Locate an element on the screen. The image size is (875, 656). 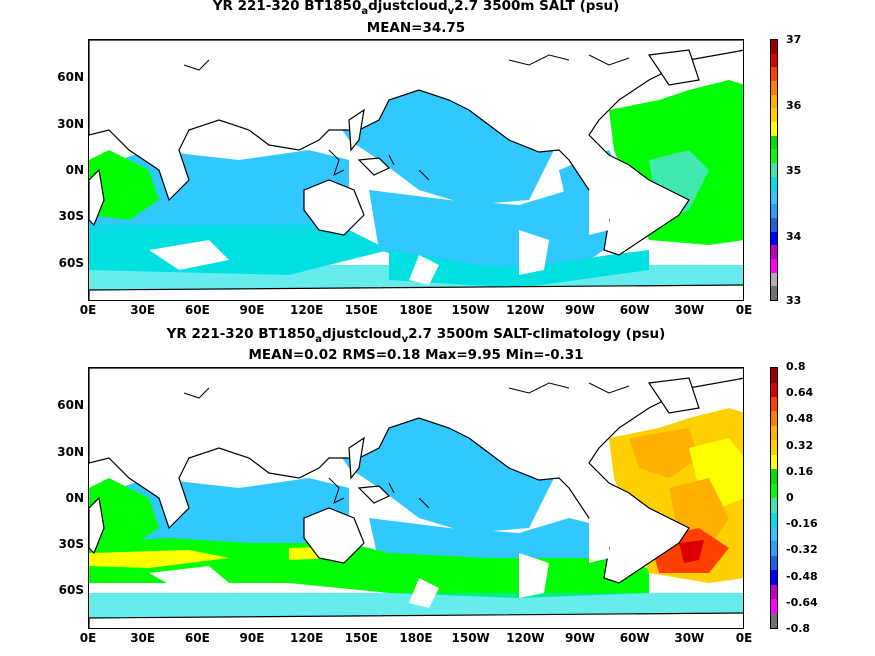
panel1-lon-label: 30E is located at coordinates (143, 310).